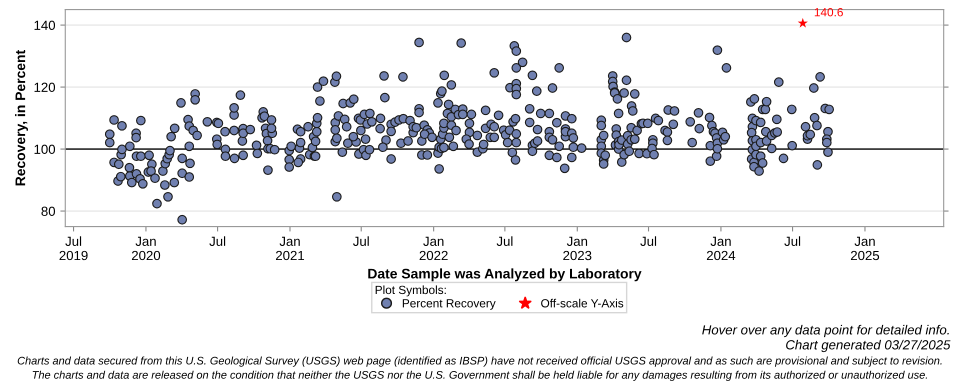 The image size is (960, 384). Describe the element at coordinates (721, 248) in the screenshot. I see `x-tick-label: Jan 2024` at that location.